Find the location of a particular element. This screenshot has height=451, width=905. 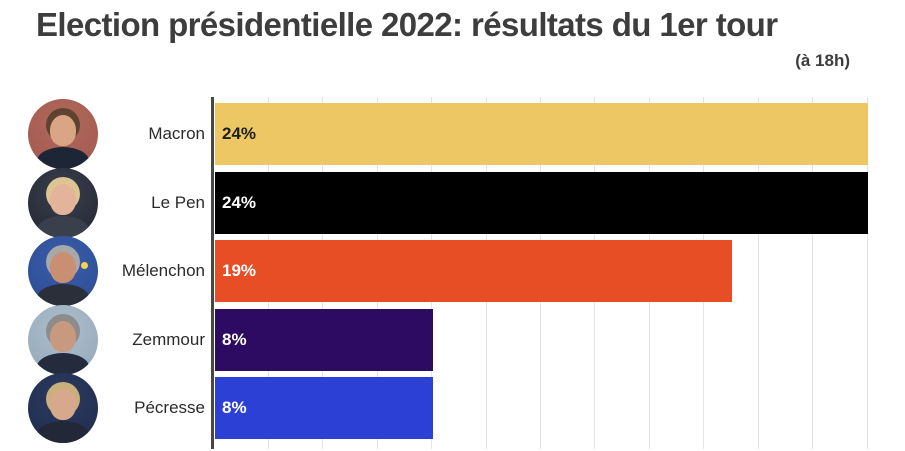

candidate-label: Pécresse is located at coordinates (169, 407).